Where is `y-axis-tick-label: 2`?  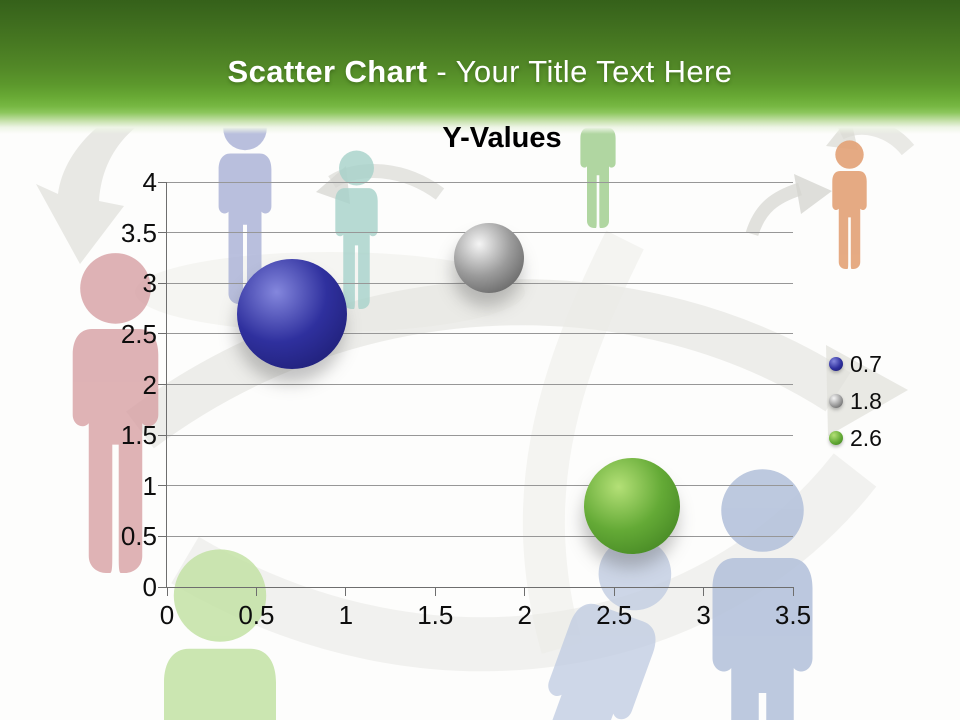
y-axis-tick-label: 2 is located at coordinates (149, 384).